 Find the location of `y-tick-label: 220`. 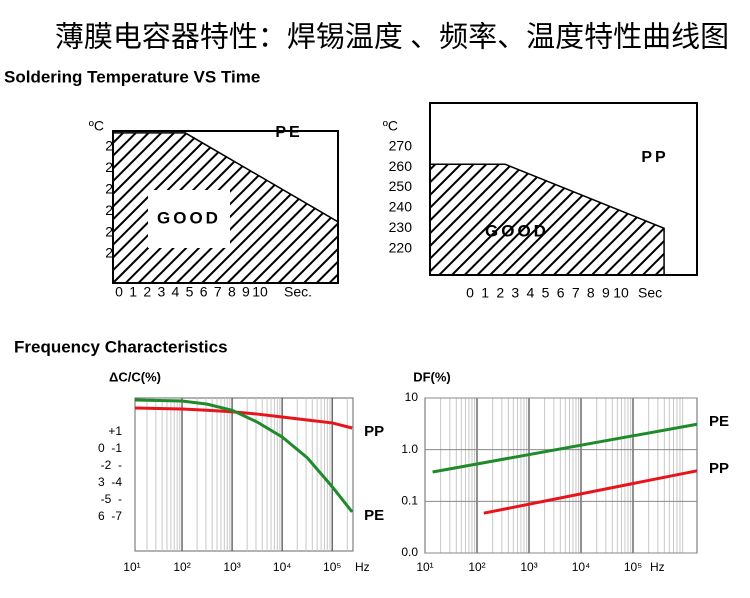

y-tick-label: 220 is located at coordinates (401, 247).